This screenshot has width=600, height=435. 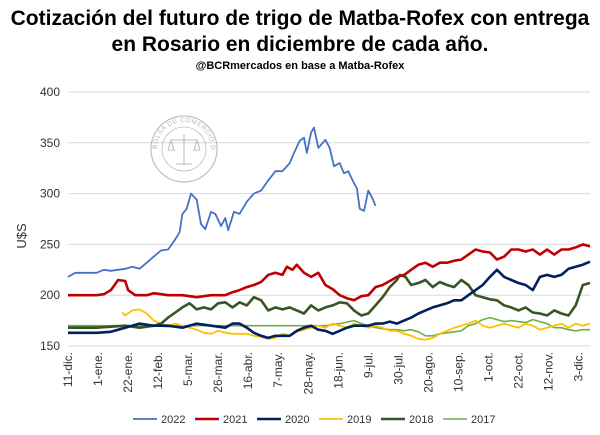 I want to click on legend-label-2017: 2017, so click(x=483, y=420).